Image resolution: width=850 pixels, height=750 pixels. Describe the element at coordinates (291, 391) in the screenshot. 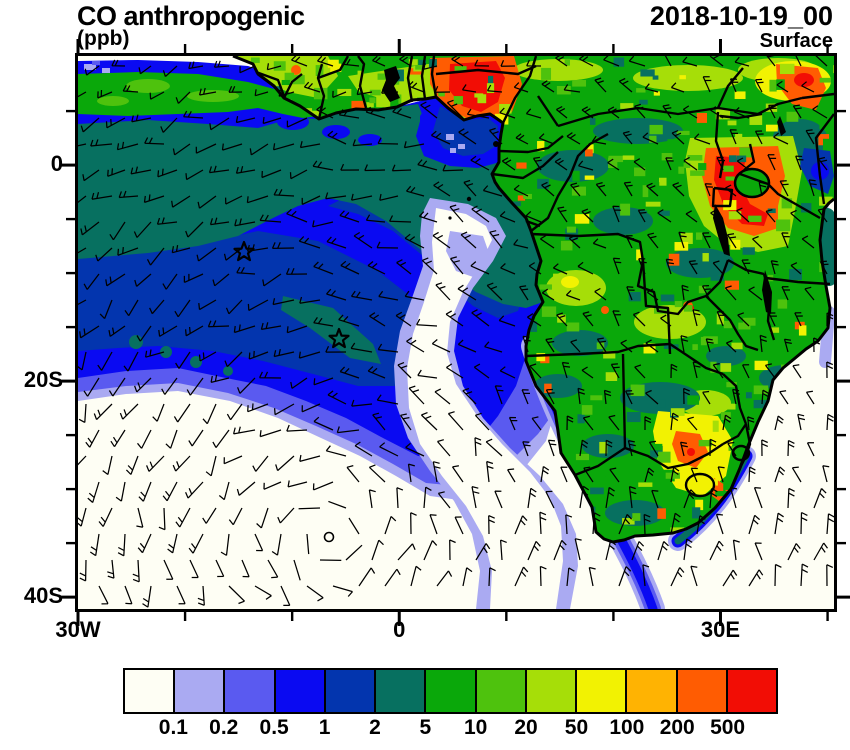

I see `site-markers` at that location.